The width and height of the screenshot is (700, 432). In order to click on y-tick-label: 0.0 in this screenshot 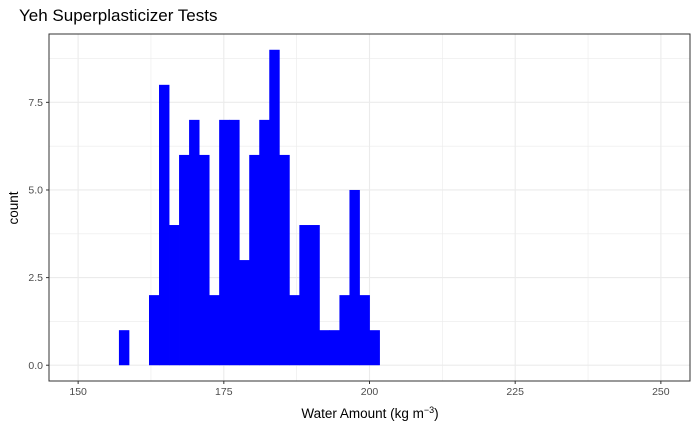, I will do `click(35, 366)`.